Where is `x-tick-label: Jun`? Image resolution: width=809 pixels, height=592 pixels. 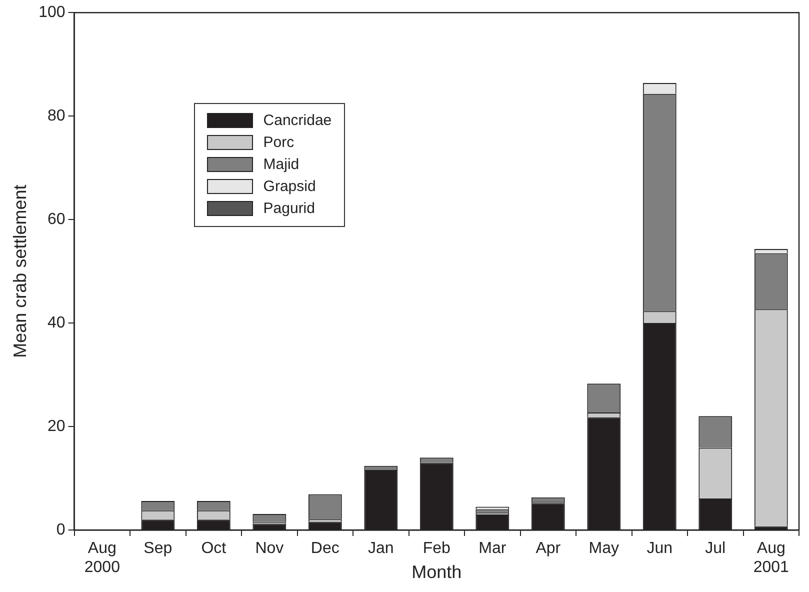 x-tick-label: Jun is located at coordinates (659, 549).